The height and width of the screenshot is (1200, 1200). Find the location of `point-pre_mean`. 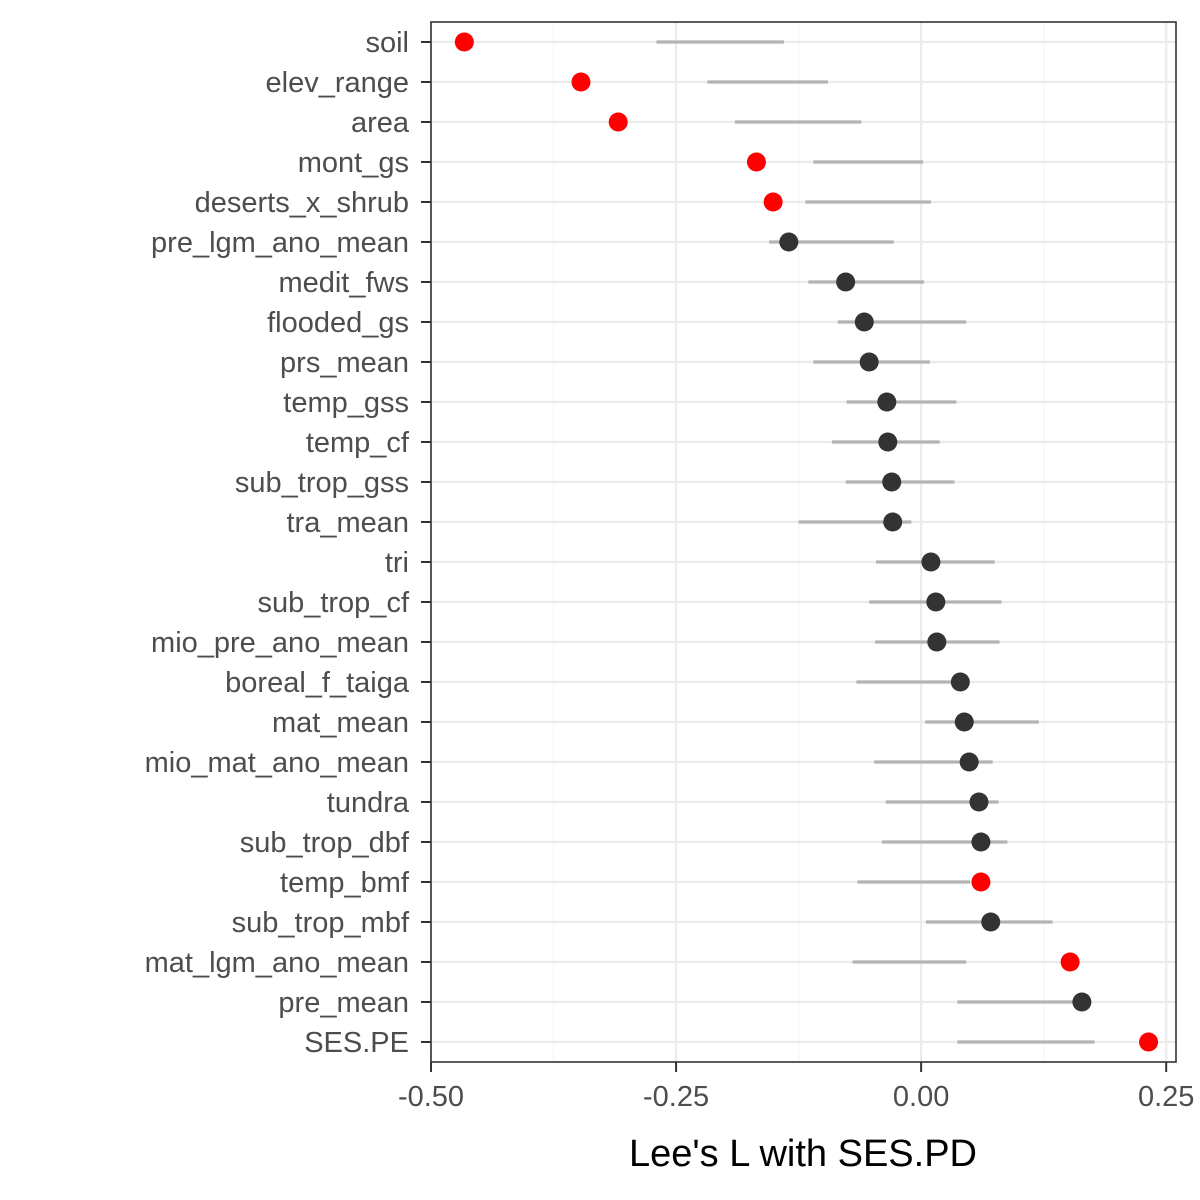

point-pre_mean is located at coordinates (1082, 1002).